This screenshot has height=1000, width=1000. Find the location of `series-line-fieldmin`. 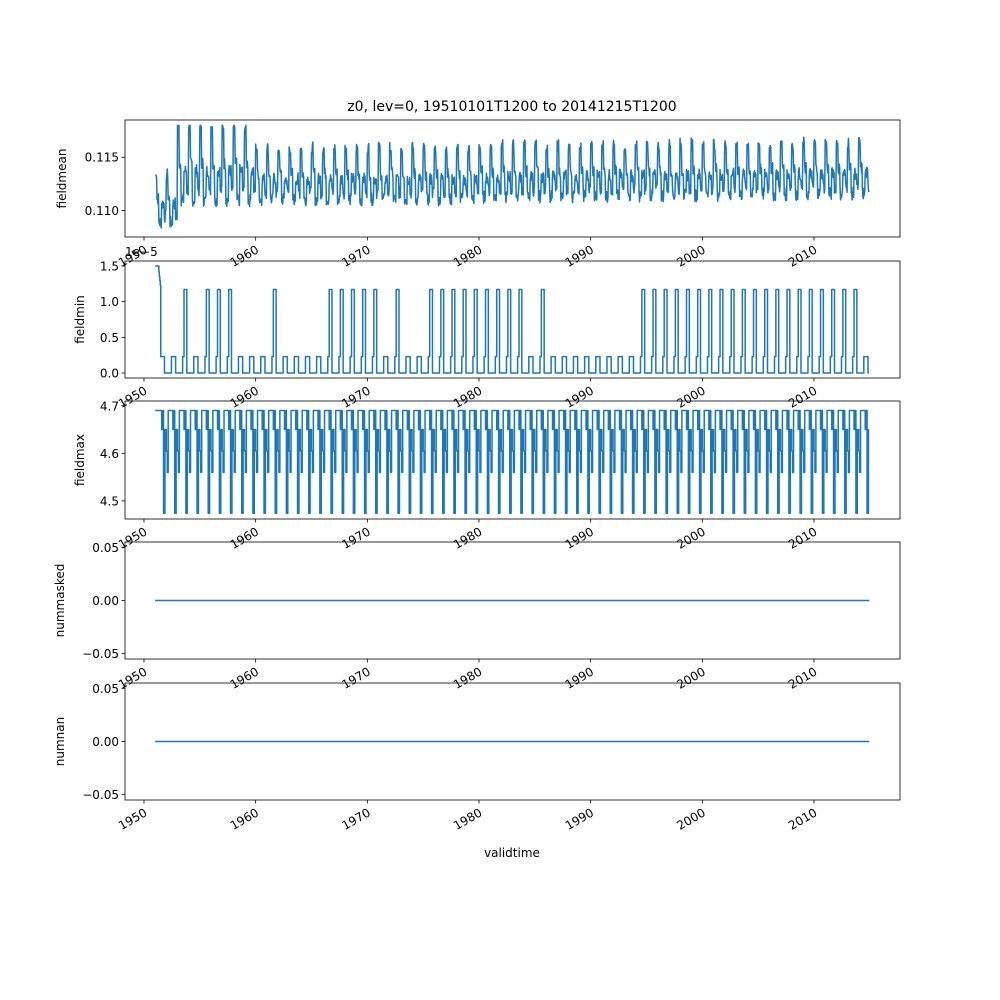

series-line-fieldmin is located at coordinates (512, 319).